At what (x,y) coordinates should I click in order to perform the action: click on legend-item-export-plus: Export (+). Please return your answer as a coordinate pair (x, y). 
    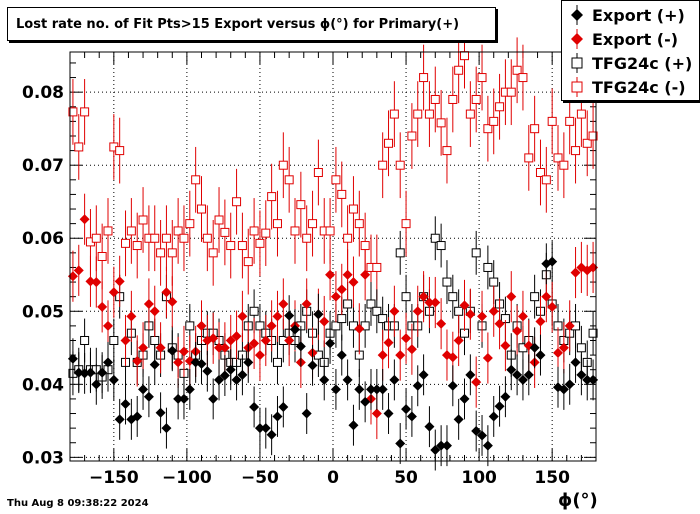
    Looking at the image, I should click on (630, 15).